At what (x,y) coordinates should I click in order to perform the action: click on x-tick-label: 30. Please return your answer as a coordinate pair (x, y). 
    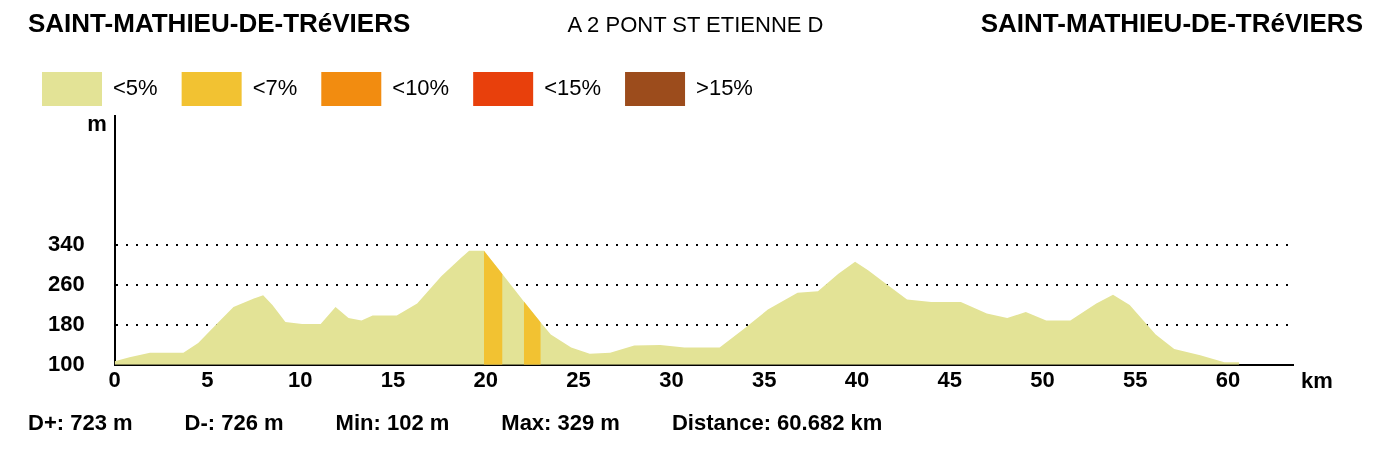
    Looking at the image, I should click on (671, 380).